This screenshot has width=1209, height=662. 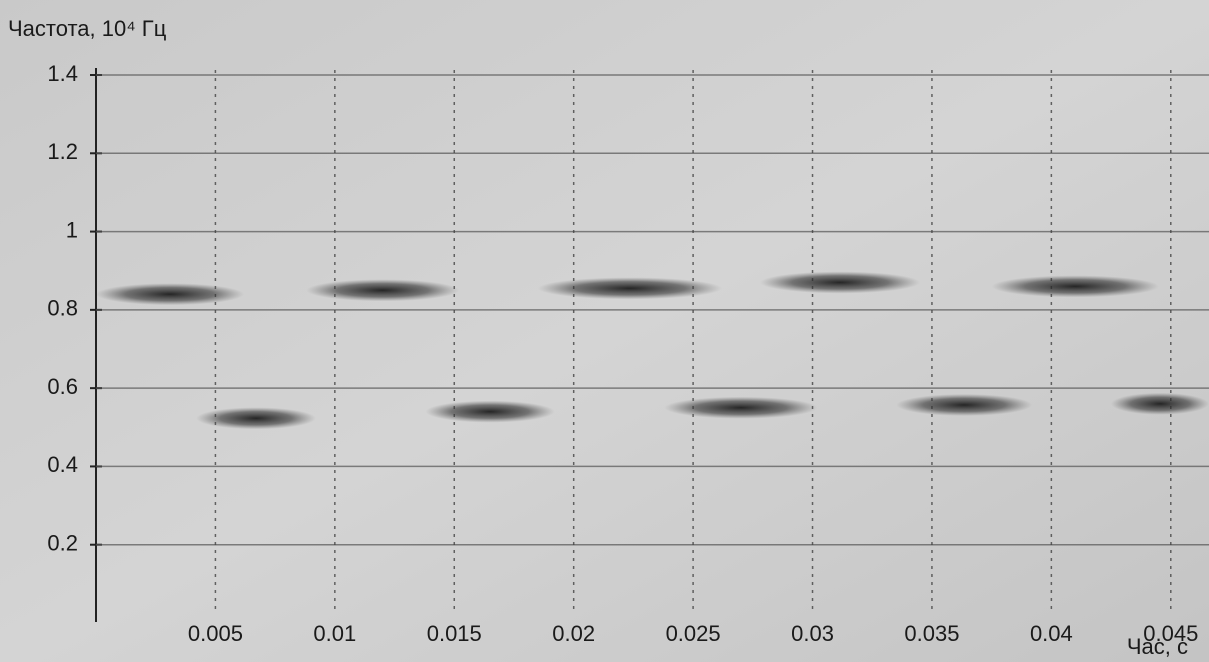 I want to click on x-tick-label: 0.015, so click(x=454, y=633).